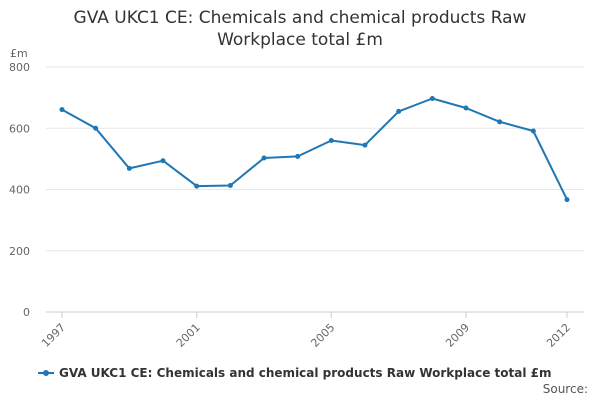  Describe the element at coordinates (322, 335) in the screenshot. I see `x-tick-label-2005: 2005` at that location.